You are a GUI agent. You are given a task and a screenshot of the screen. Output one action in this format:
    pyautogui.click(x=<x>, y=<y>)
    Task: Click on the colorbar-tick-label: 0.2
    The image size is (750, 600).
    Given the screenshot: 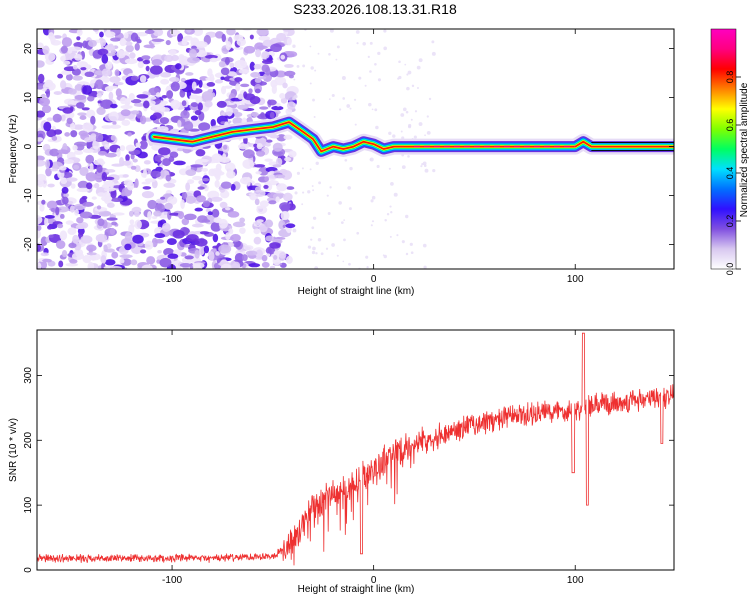 What is the action you would take?
    pyautogui.click(x=730, y=221)
    